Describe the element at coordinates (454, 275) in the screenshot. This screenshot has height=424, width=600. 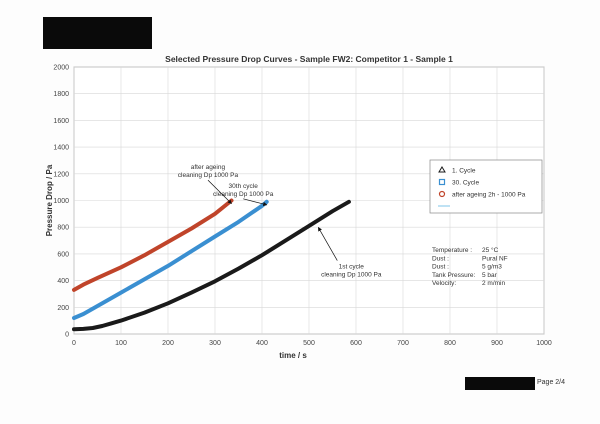
I see `condition-label: Tank Pressure:` at that location.